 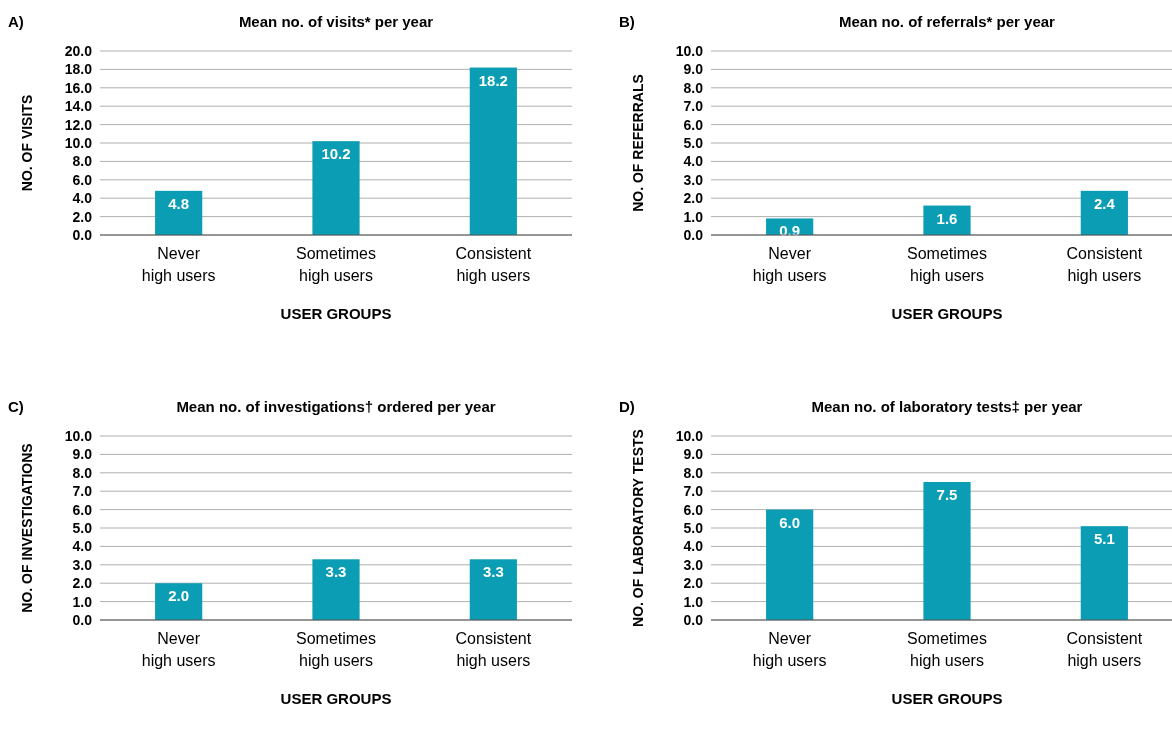 What do you see at coordinates (336, 406) in the screenshot?
I see `chart-title: Mean no. of investigations† ordered per year` at bounding box center [336, 406].